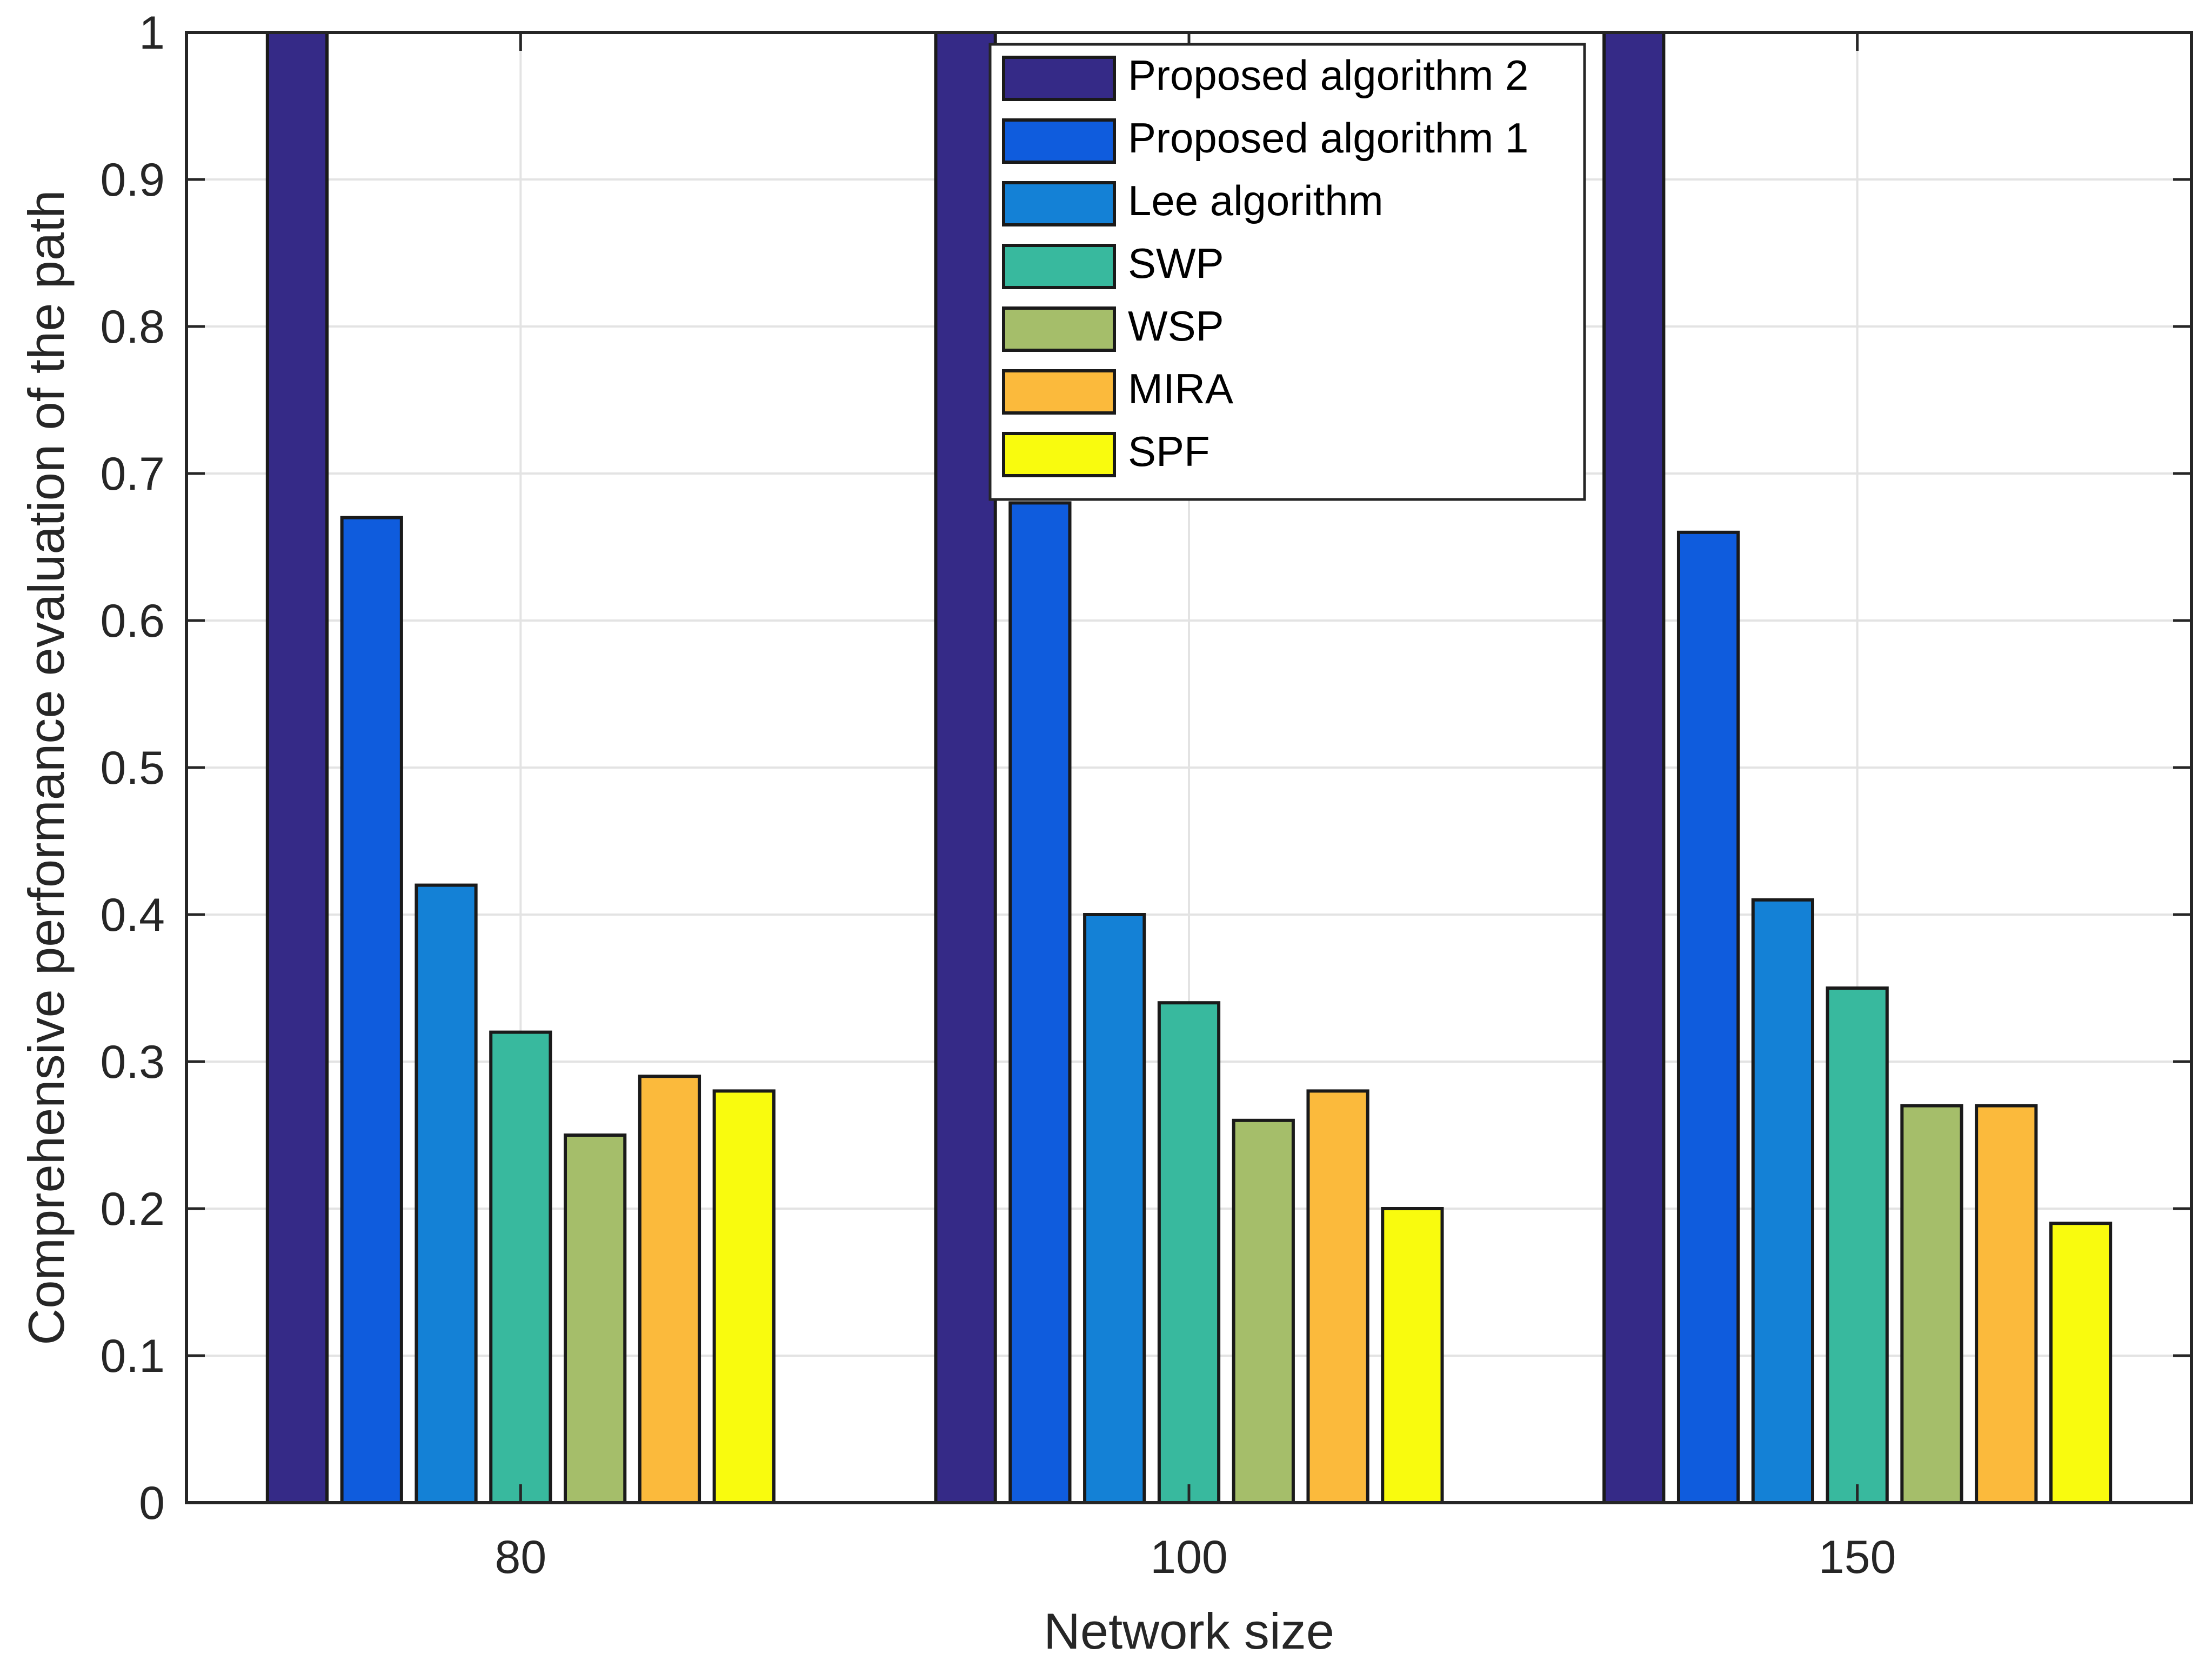  Describe the element at coordinates (1858, 1557) in the screenshot. I see `x-tick-label: 150` at that location.